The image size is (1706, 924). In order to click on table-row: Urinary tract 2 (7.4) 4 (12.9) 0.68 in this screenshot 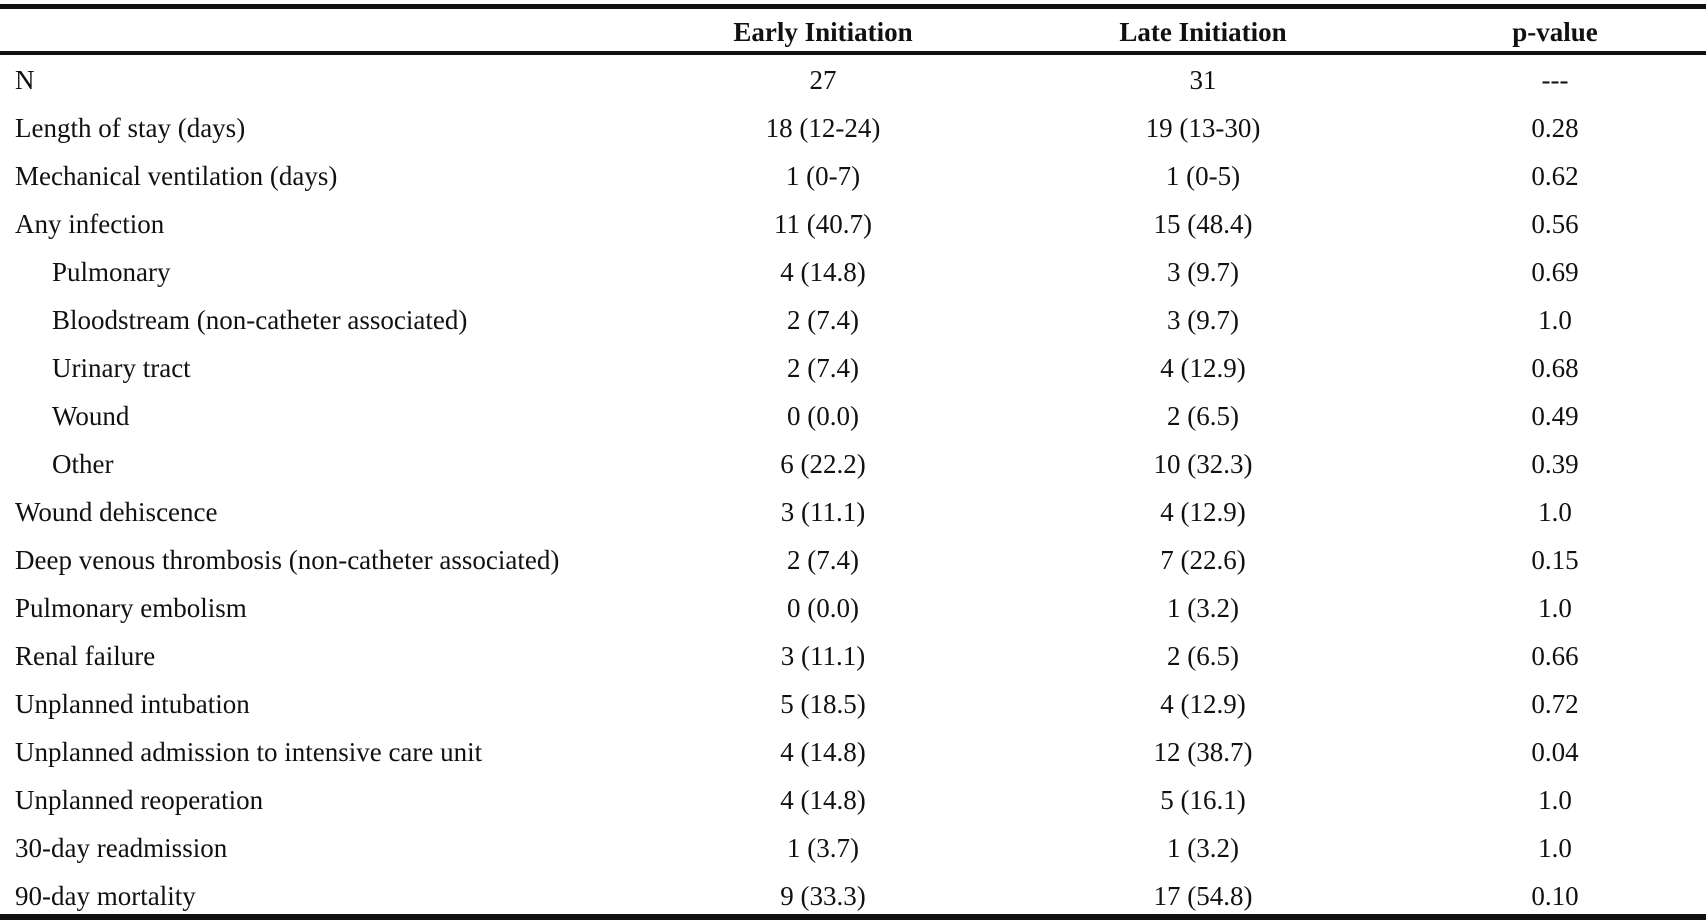, I will do `click(853, 368)`.